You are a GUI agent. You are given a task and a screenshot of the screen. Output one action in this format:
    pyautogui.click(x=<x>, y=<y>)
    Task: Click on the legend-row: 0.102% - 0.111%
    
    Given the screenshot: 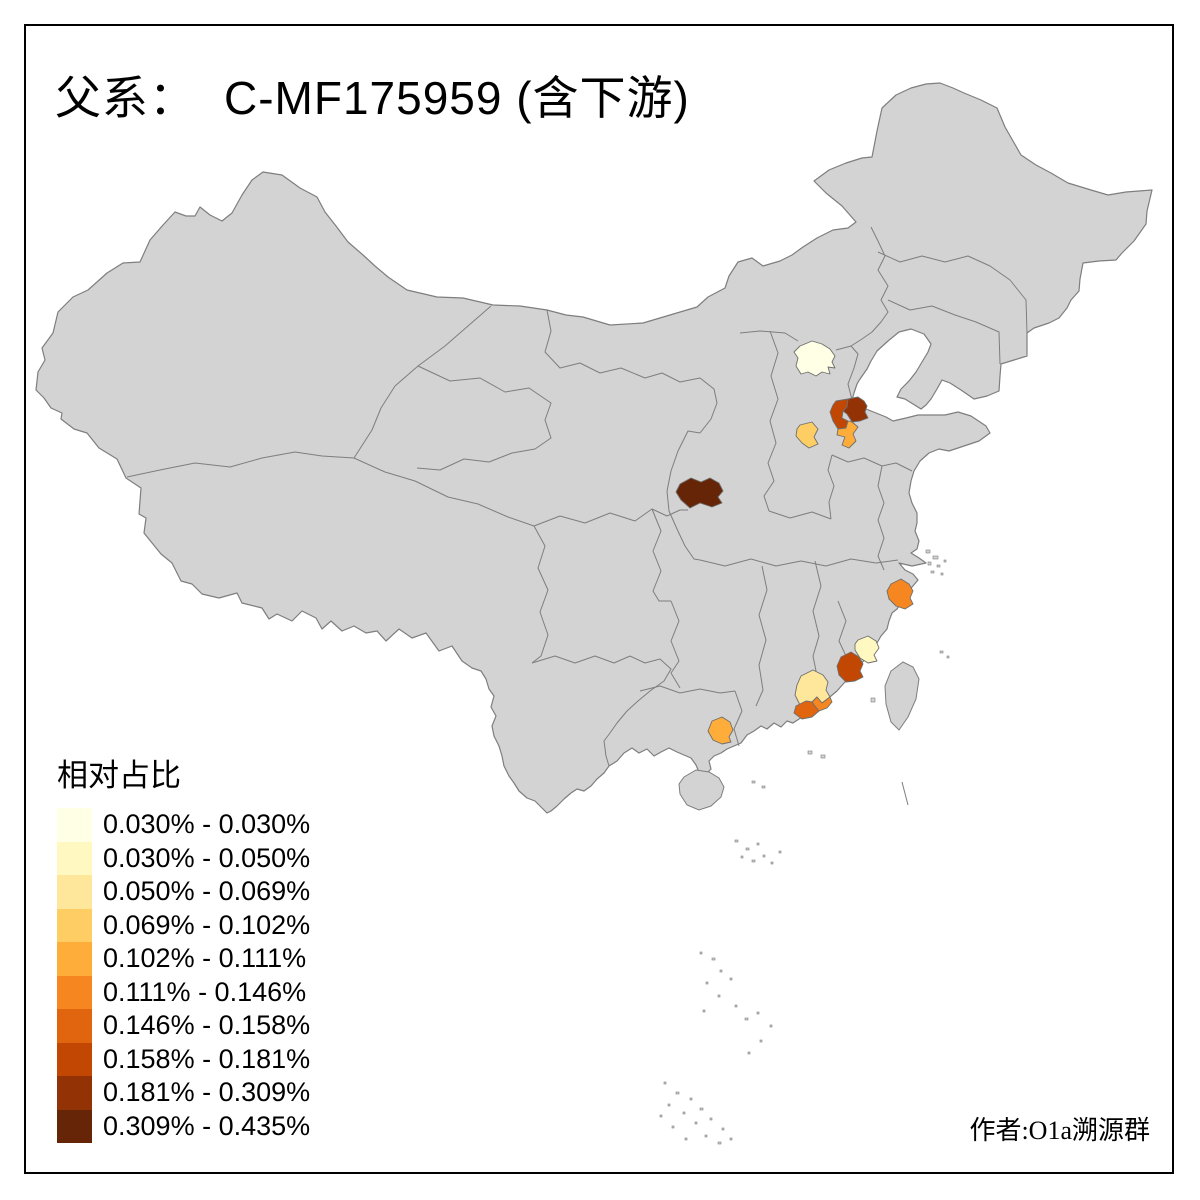 What is the action you would take?
    pyautogui.click(x=183, y=959)
    